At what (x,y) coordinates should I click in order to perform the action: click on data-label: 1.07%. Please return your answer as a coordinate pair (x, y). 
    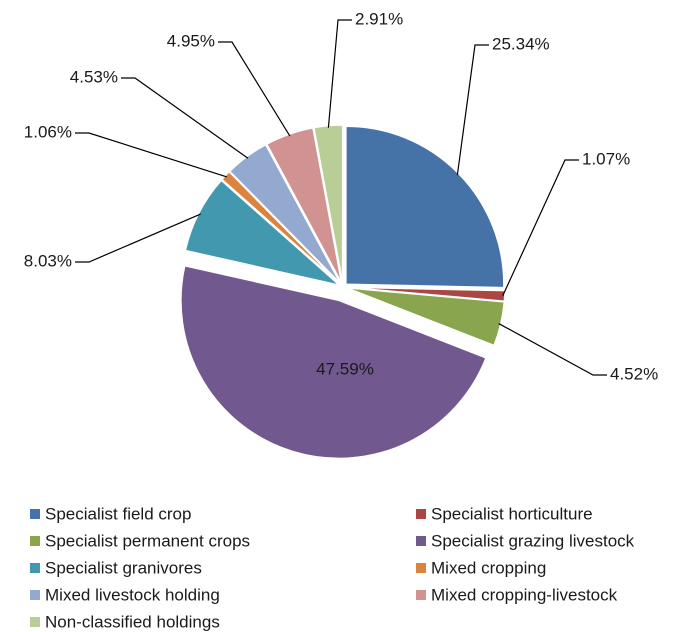
    Looking at the image, I should click on (606, 158).